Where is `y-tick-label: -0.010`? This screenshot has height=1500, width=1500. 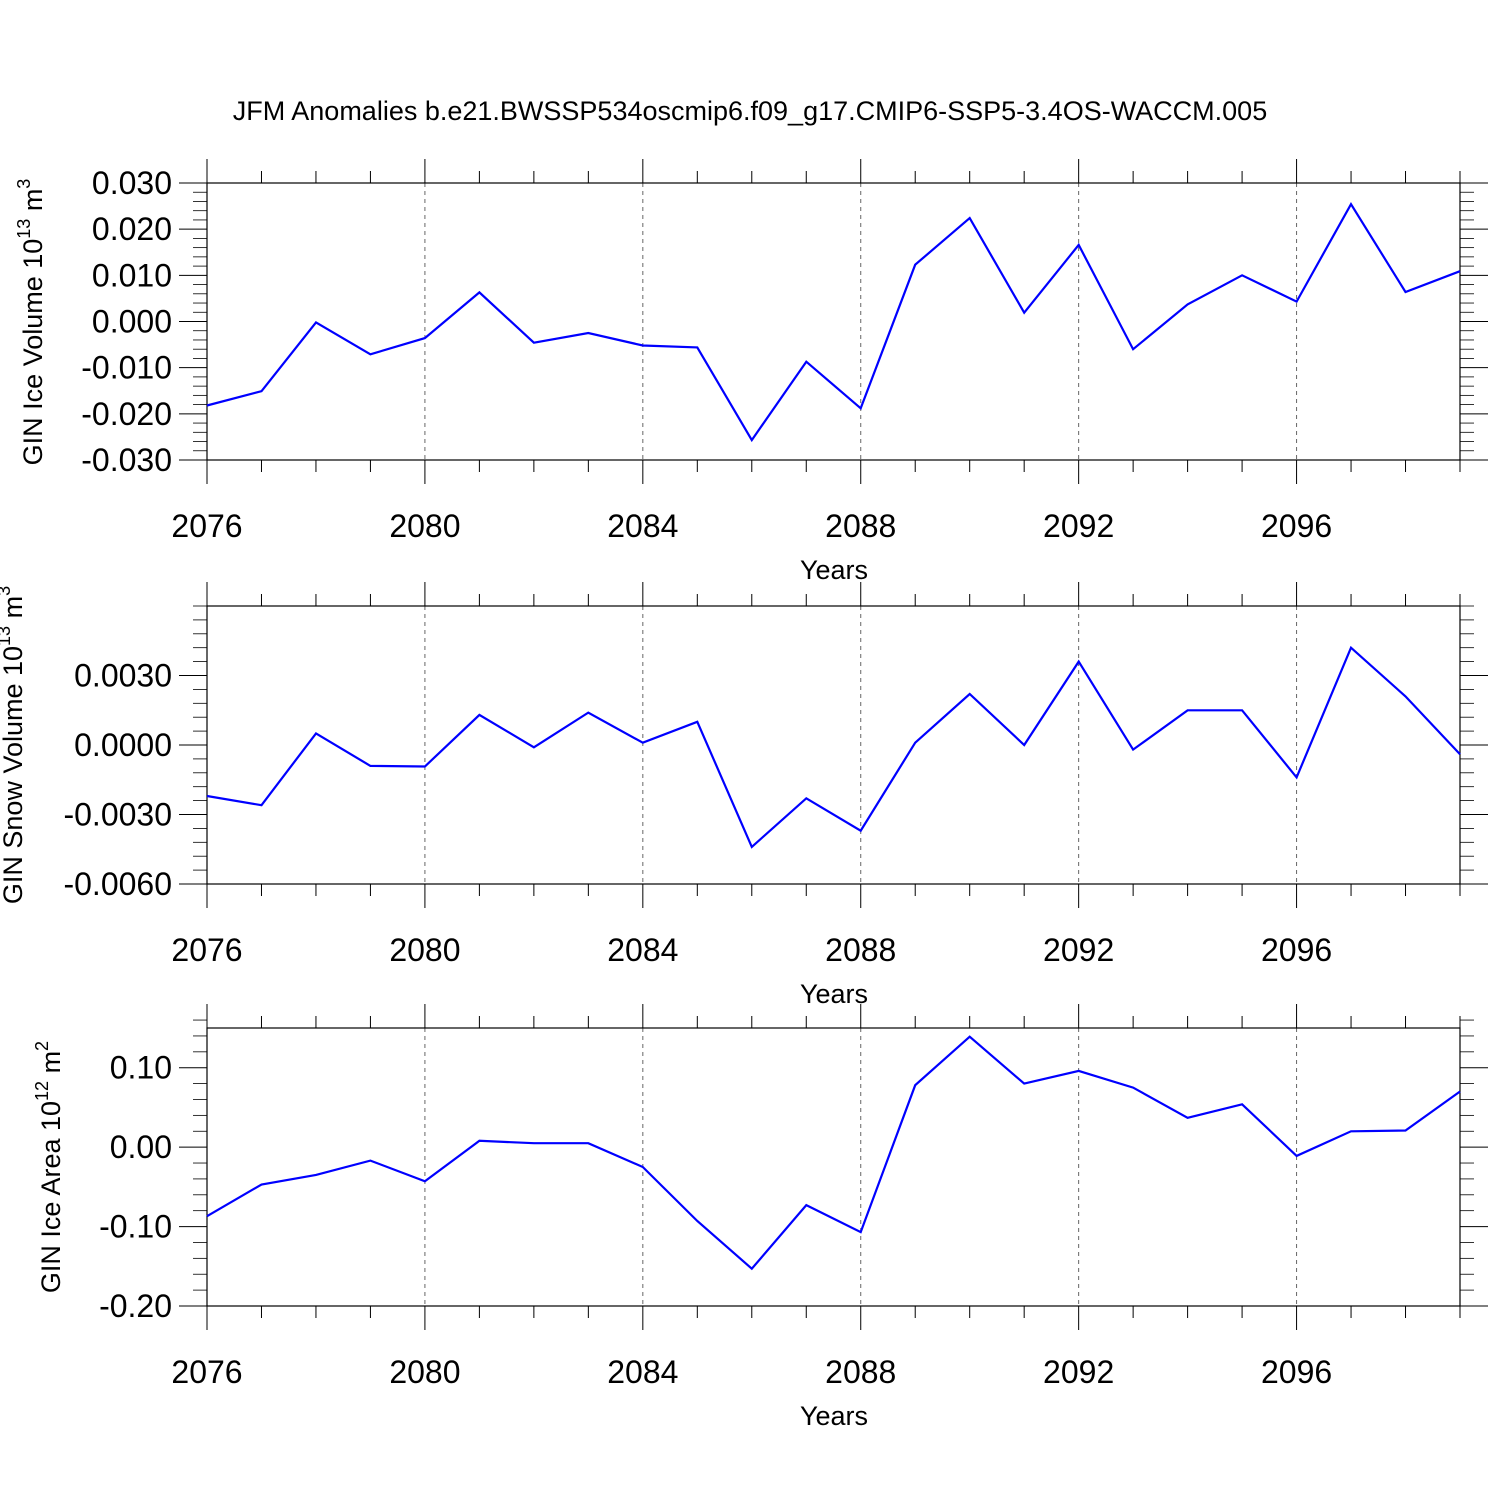
y-tick-label: -0.010 is located at coordinates (126, 368).